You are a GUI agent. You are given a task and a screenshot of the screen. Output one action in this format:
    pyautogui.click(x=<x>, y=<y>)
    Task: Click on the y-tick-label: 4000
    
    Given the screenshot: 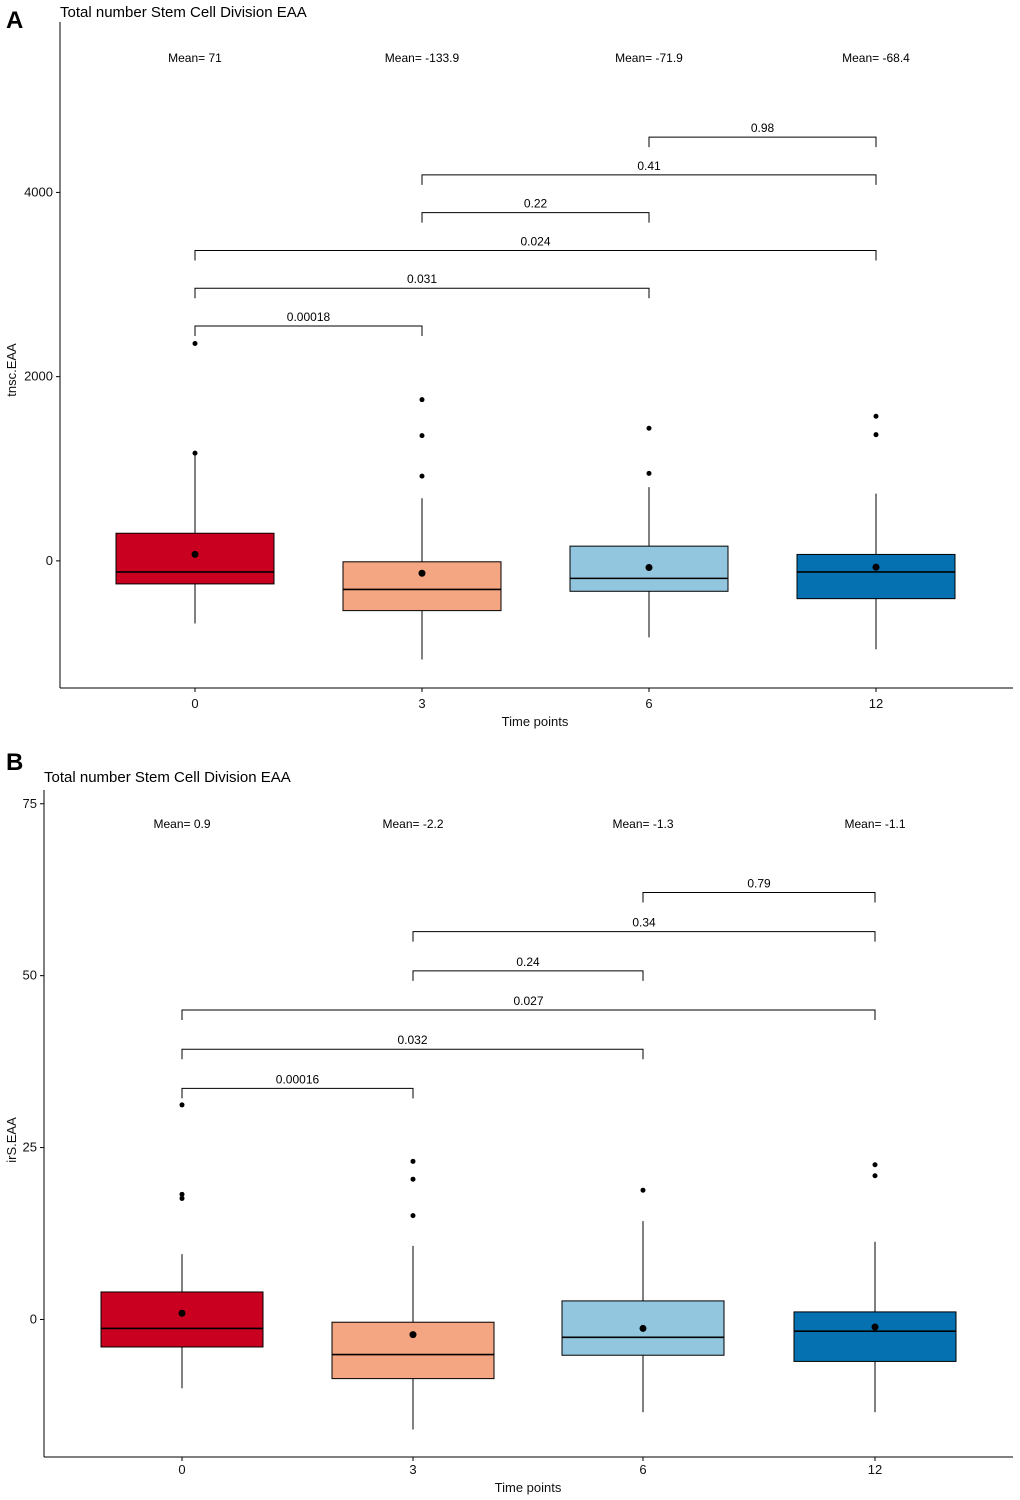 What is the action you would take?
    pyautogui.click(x=38, y=191)
    